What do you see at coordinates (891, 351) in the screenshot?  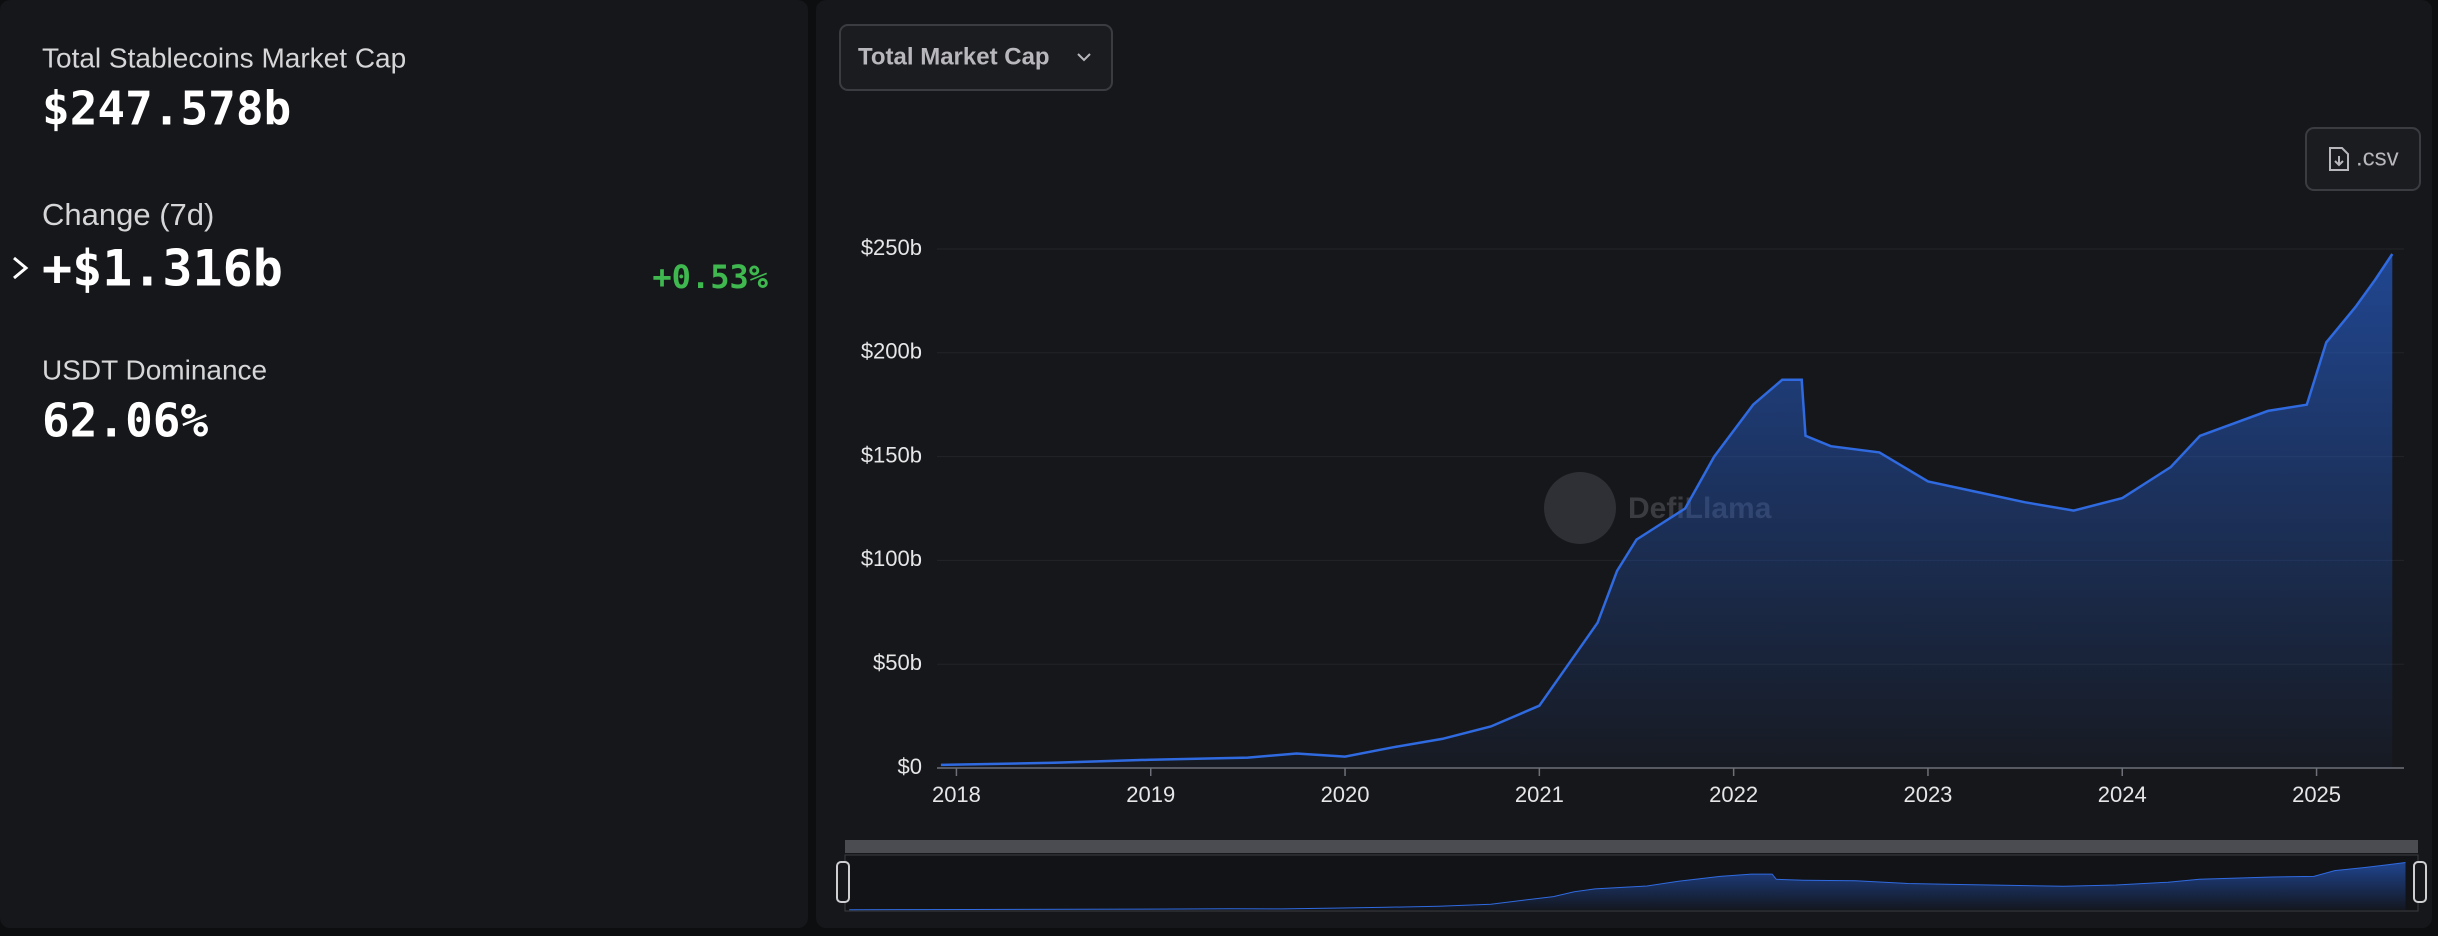 I see `y-tick-label: $200b` at bounding box center [891, 351].